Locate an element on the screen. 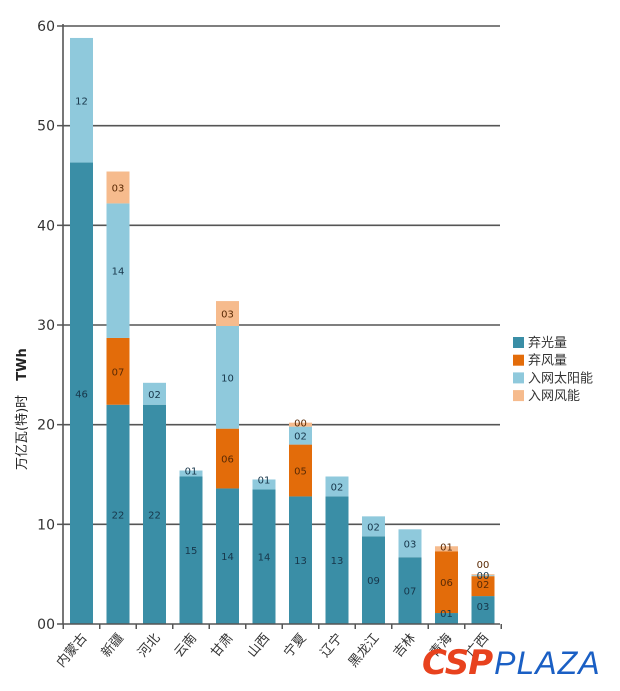 Image resolution: width=620 pixels, height=691 pixels. data-label: 05 is located at coordinates (300, 472).